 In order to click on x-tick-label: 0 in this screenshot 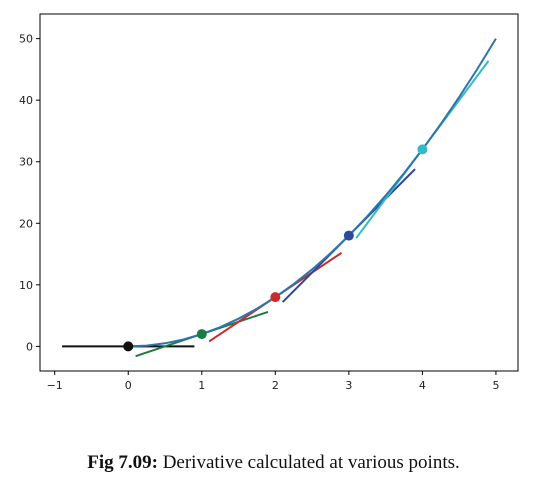, I will do `click(128, 385)`.